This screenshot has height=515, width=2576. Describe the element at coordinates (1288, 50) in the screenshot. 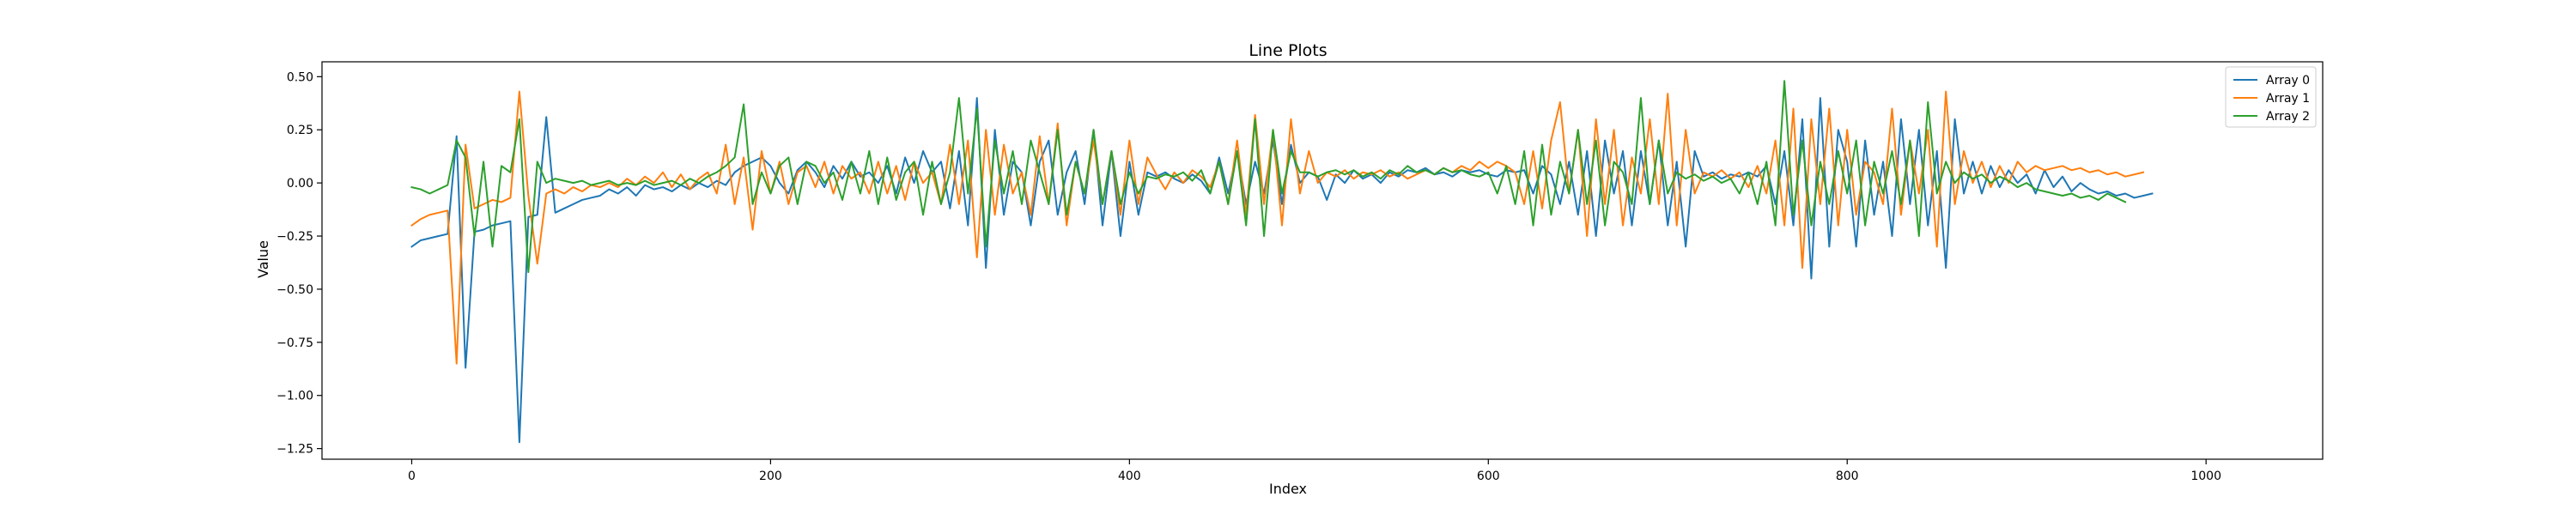

I see `chart-title: Line Plots` at that location.